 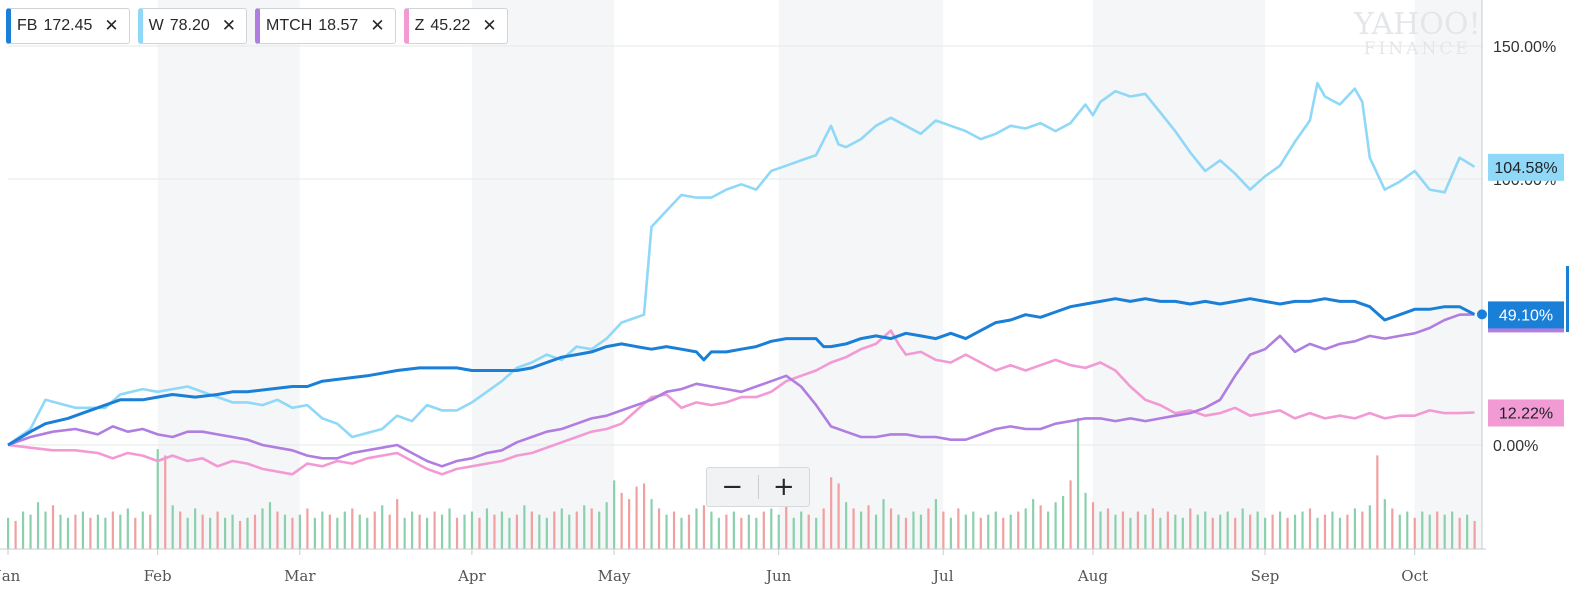 I want to click on legend-value: 78.20, so click(x=189, y=25).